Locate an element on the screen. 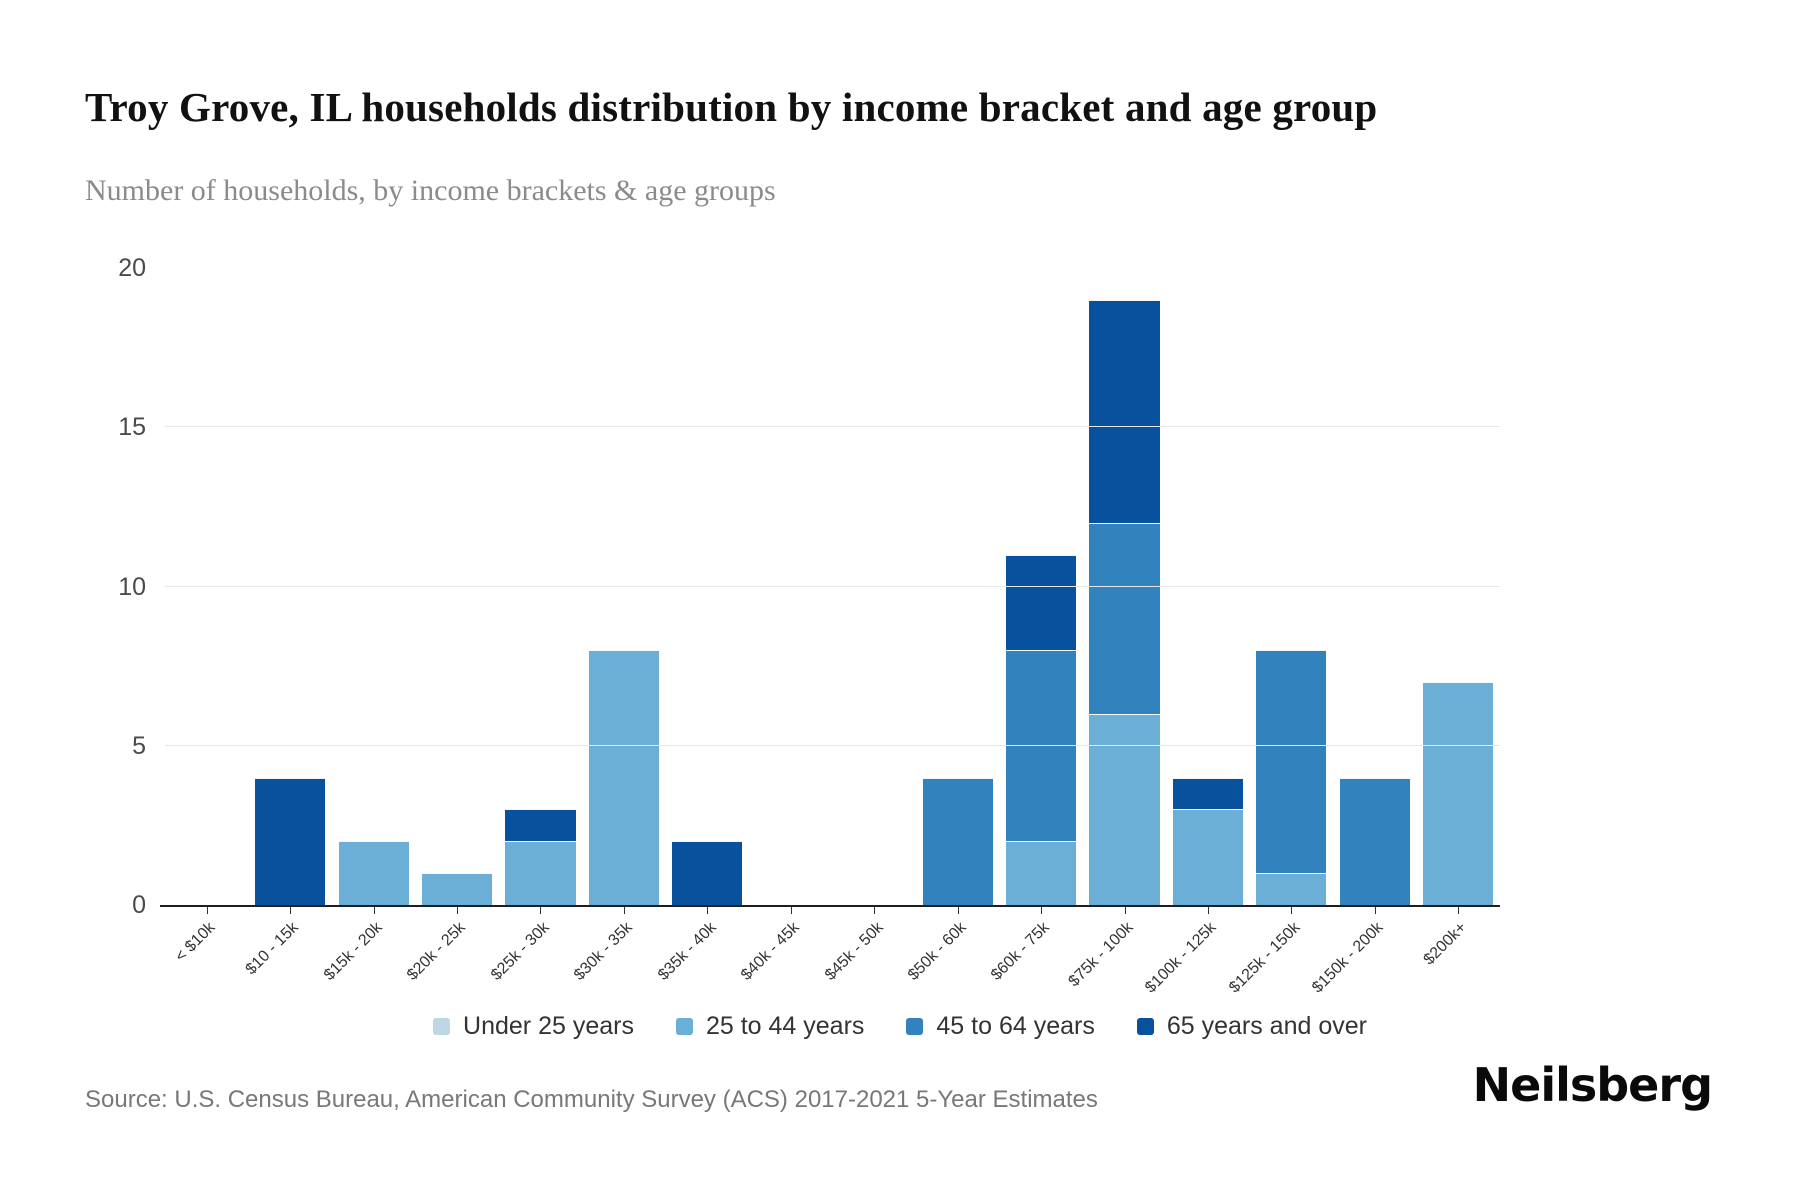 Image resolution: width=1800 pixels, height=1200 pixels. category-slot: < $10k is located at coordinates (206, 616).